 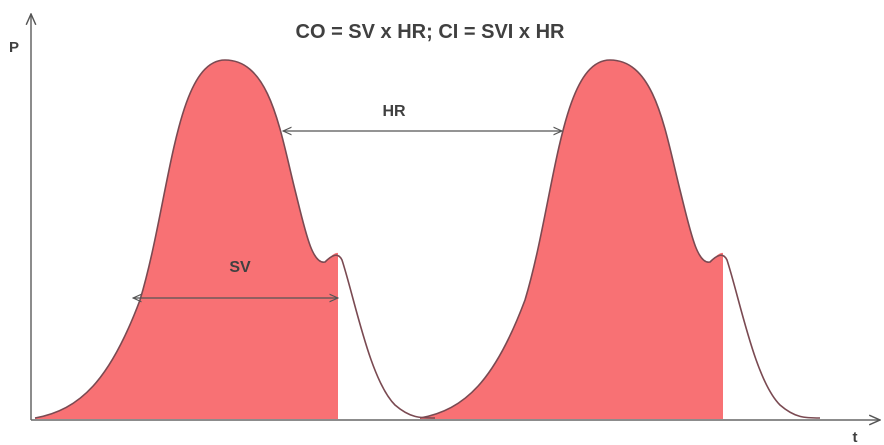 What do you see at coordinates (240, 267) in the screenshot?
I see `sv-label: SV` at bounding box center [240, 267].